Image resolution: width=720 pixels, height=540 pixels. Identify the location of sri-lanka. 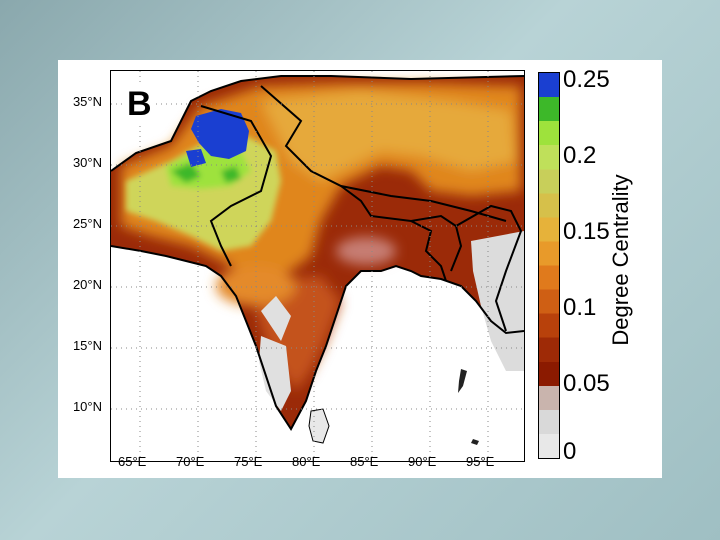
(319, 426).